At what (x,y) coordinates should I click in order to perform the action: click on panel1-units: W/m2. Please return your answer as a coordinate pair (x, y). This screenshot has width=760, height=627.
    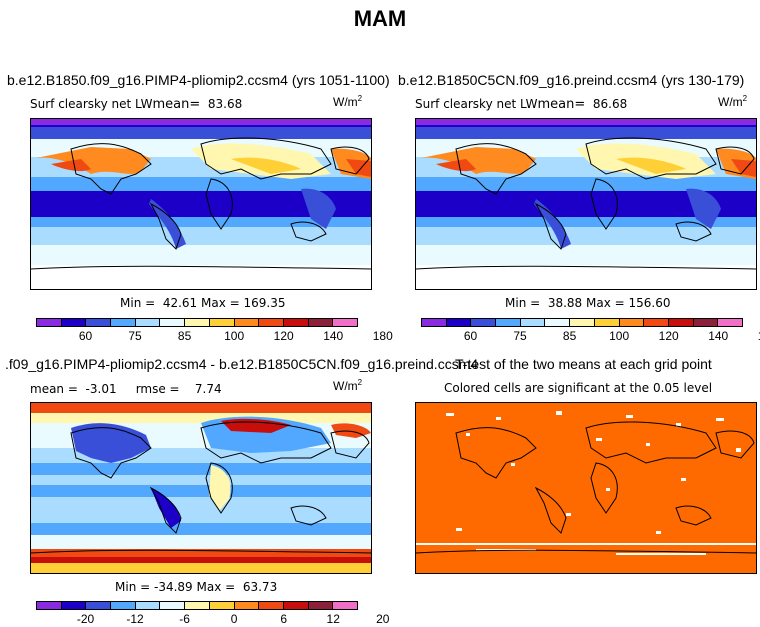
    Looking at the image, I should click on (348, 101).